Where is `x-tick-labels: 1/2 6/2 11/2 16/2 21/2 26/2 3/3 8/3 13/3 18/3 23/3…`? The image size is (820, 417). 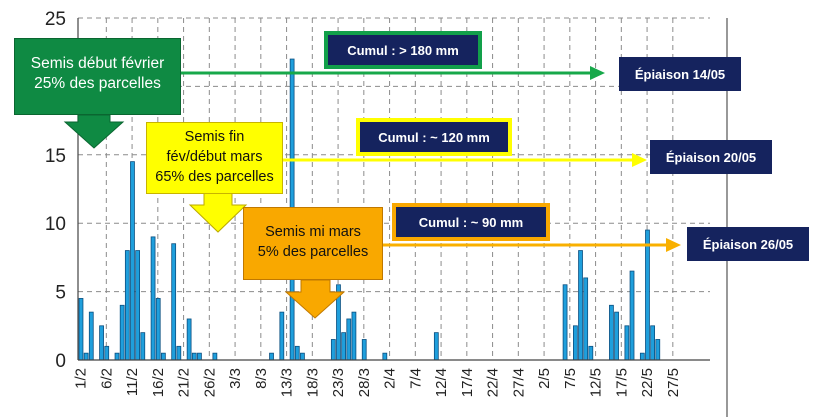
x-tick-labels: 1/2 6/2 11/2 16/2 21/2 26/2 3/3 8/3 13/3 18/3 23/3… is located at coordinates (377, 382).